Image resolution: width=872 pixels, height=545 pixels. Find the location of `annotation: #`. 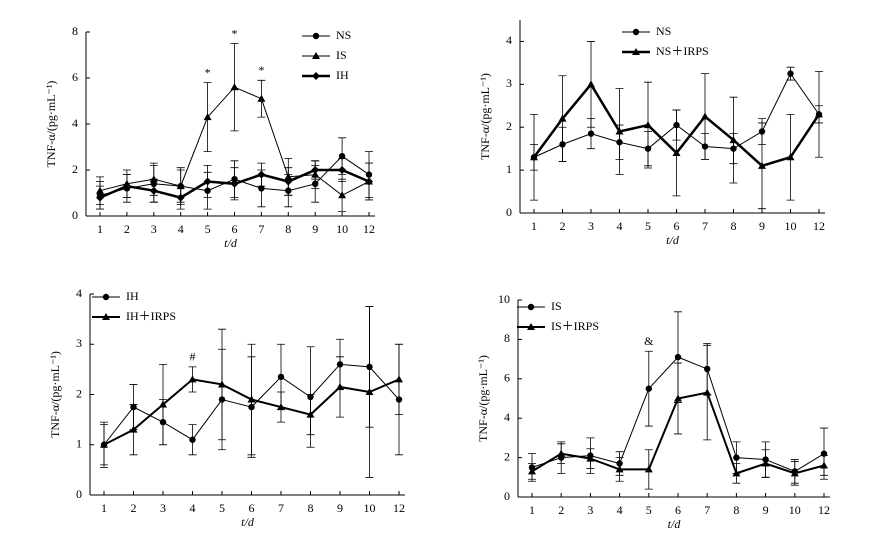

annotation: # is located at coordinates (193, 357).